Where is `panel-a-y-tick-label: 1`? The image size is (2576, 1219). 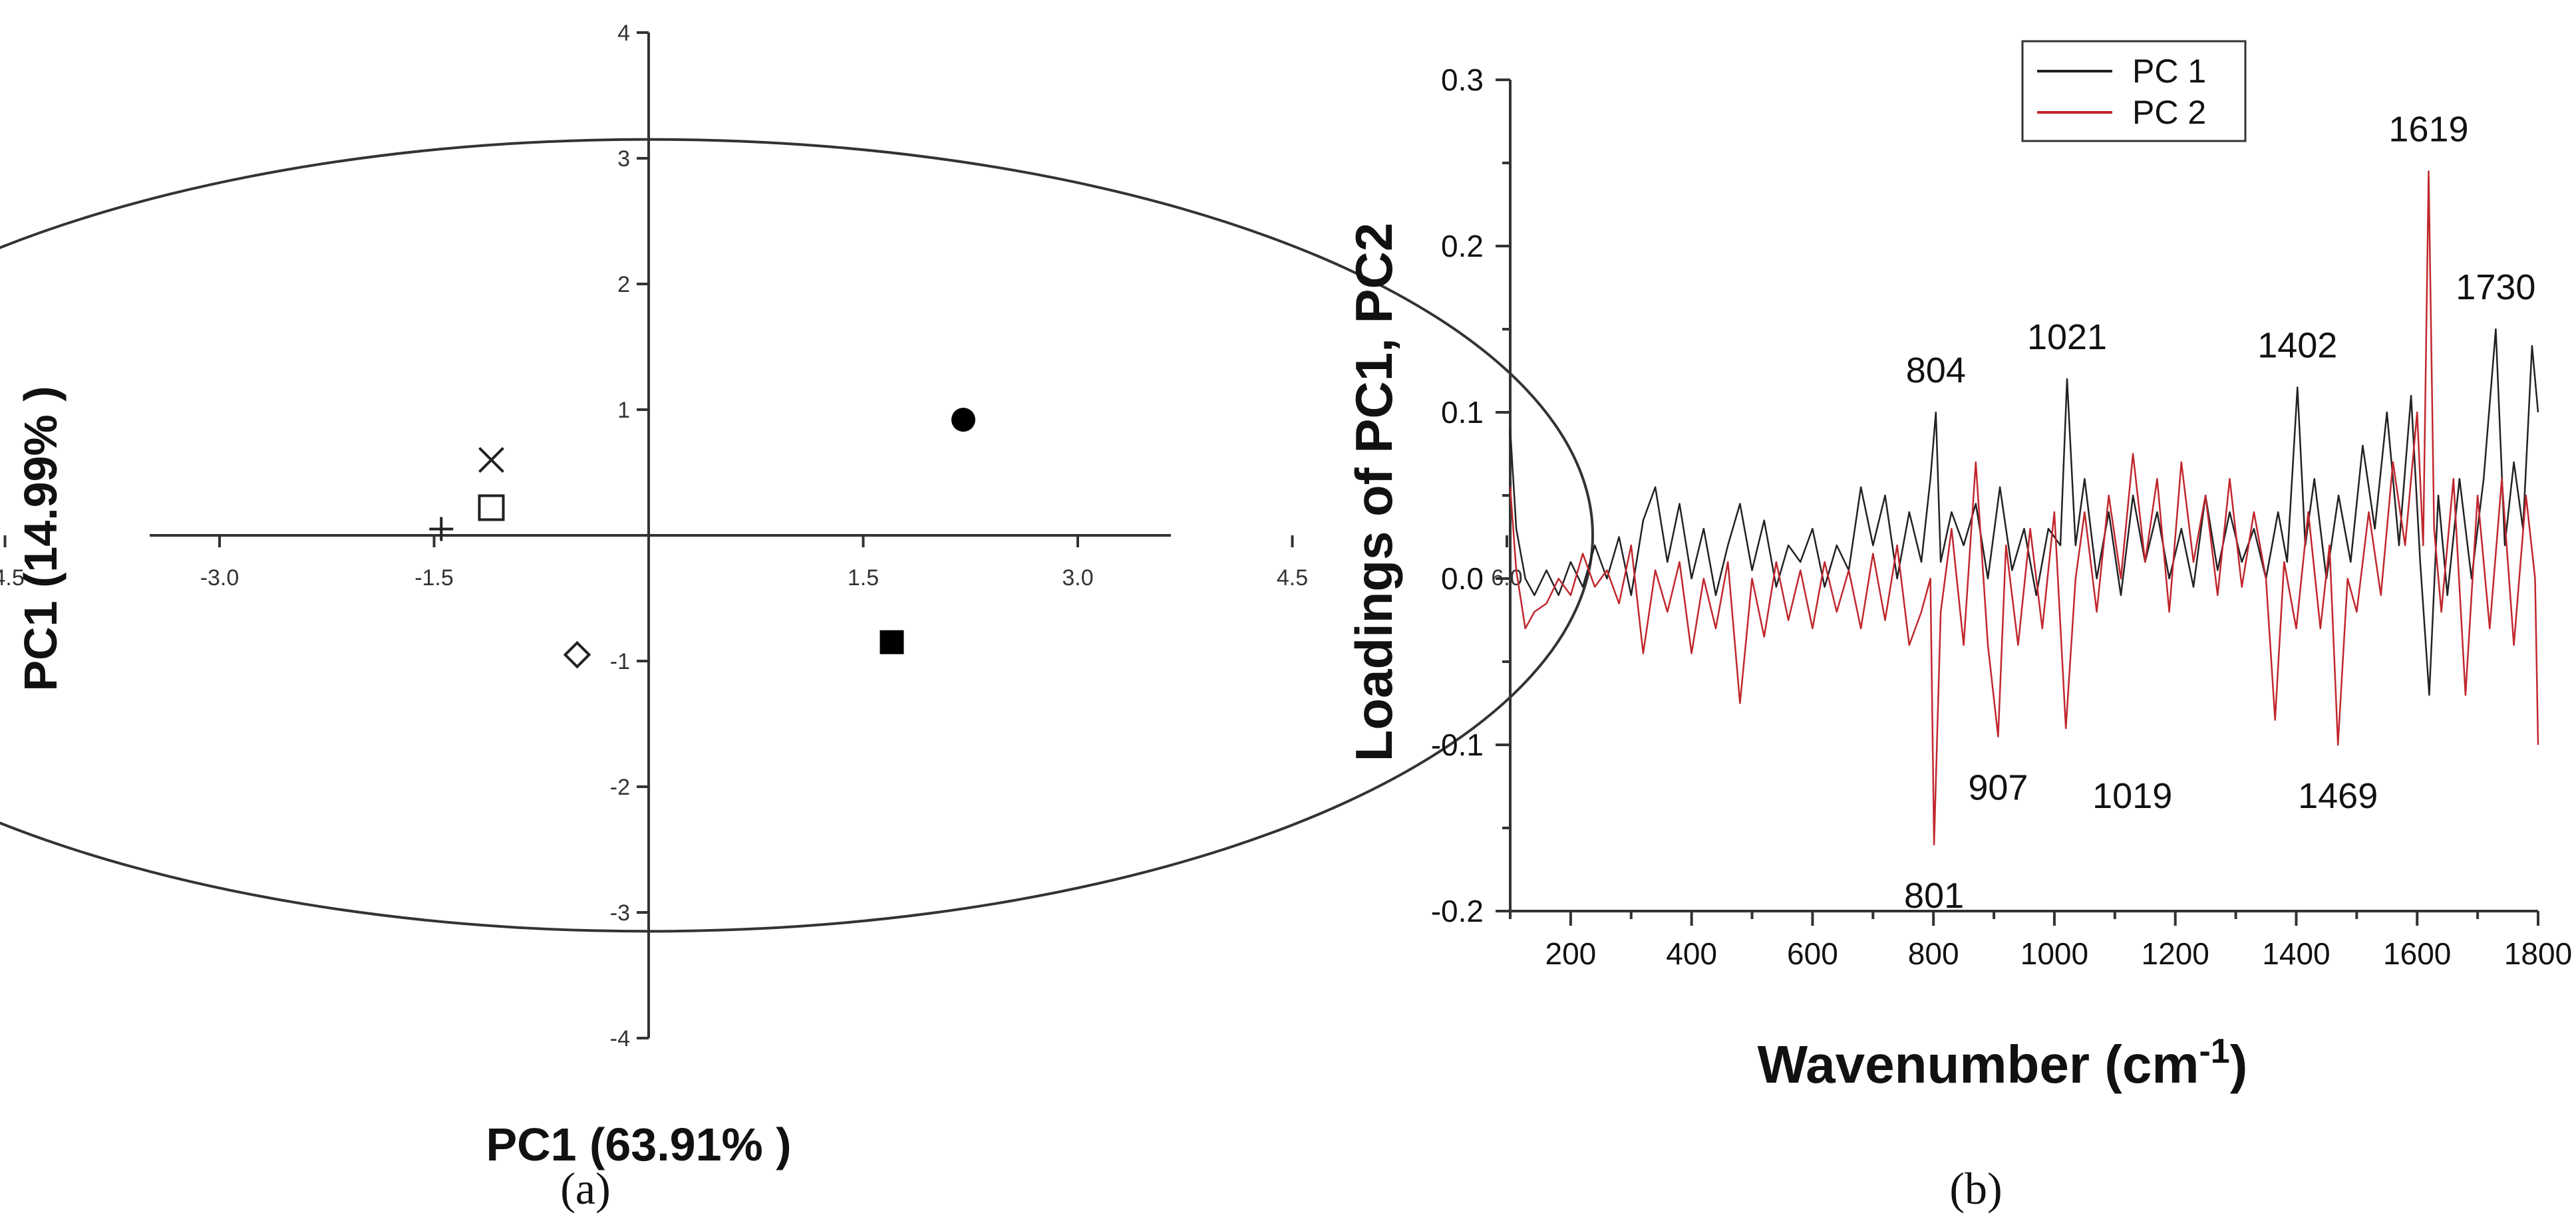 panel-a-y-tick-label: 1 is located at coordinates (623, 410).